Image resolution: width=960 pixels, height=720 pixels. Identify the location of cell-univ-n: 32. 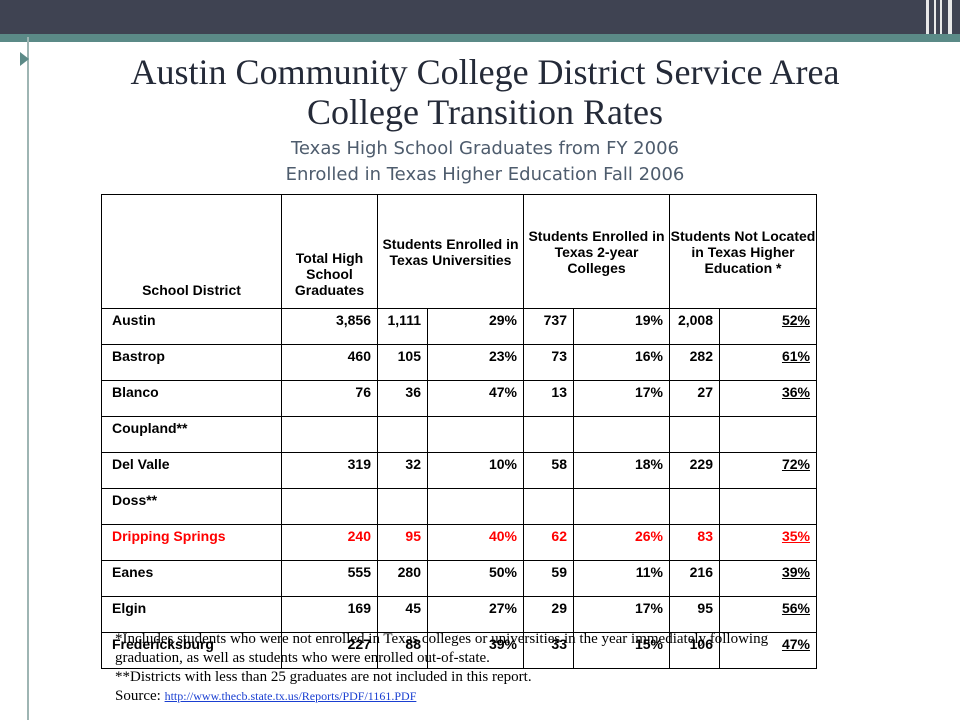
(402, 470).